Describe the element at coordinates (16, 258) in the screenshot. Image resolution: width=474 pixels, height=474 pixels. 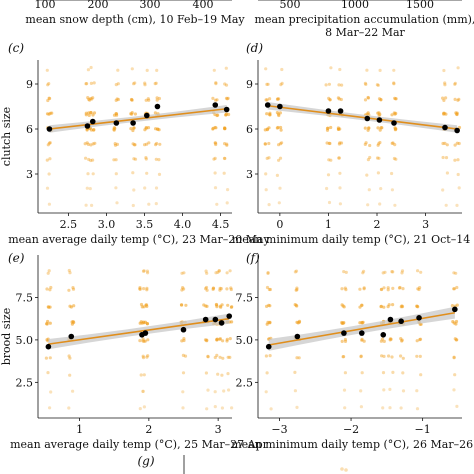
I see `panel-letter: (e)` at that location.